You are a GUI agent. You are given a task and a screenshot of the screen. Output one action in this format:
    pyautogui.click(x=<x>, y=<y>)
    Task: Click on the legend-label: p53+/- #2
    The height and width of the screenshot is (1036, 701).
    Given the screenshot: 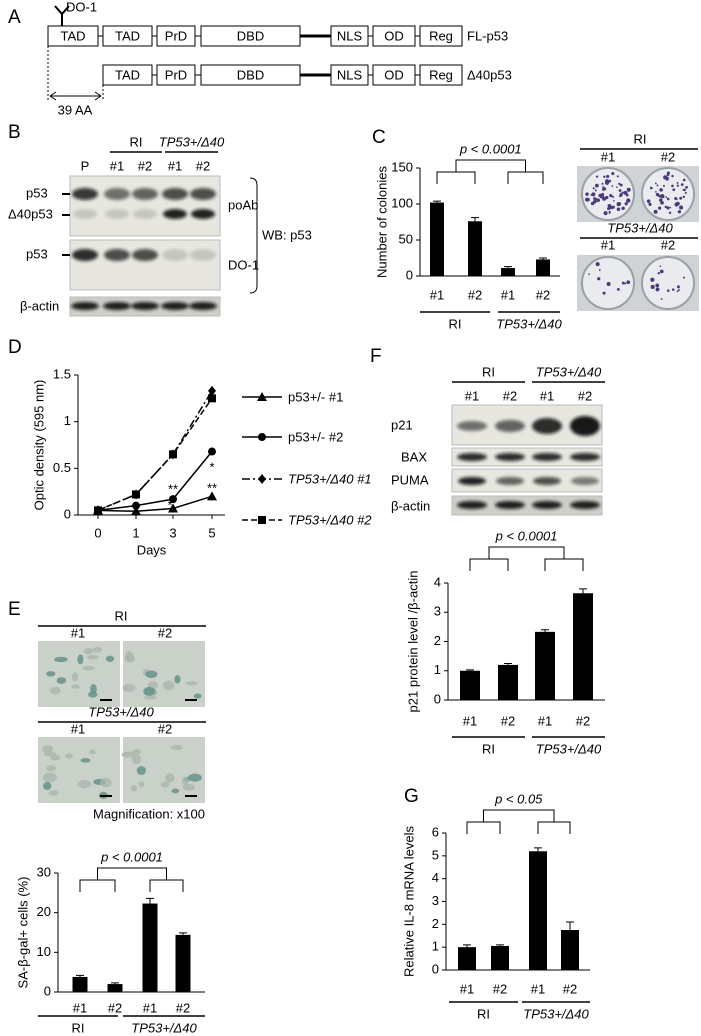 What is the action you would take?
    pyautogui.click(x=315, y=436)
    